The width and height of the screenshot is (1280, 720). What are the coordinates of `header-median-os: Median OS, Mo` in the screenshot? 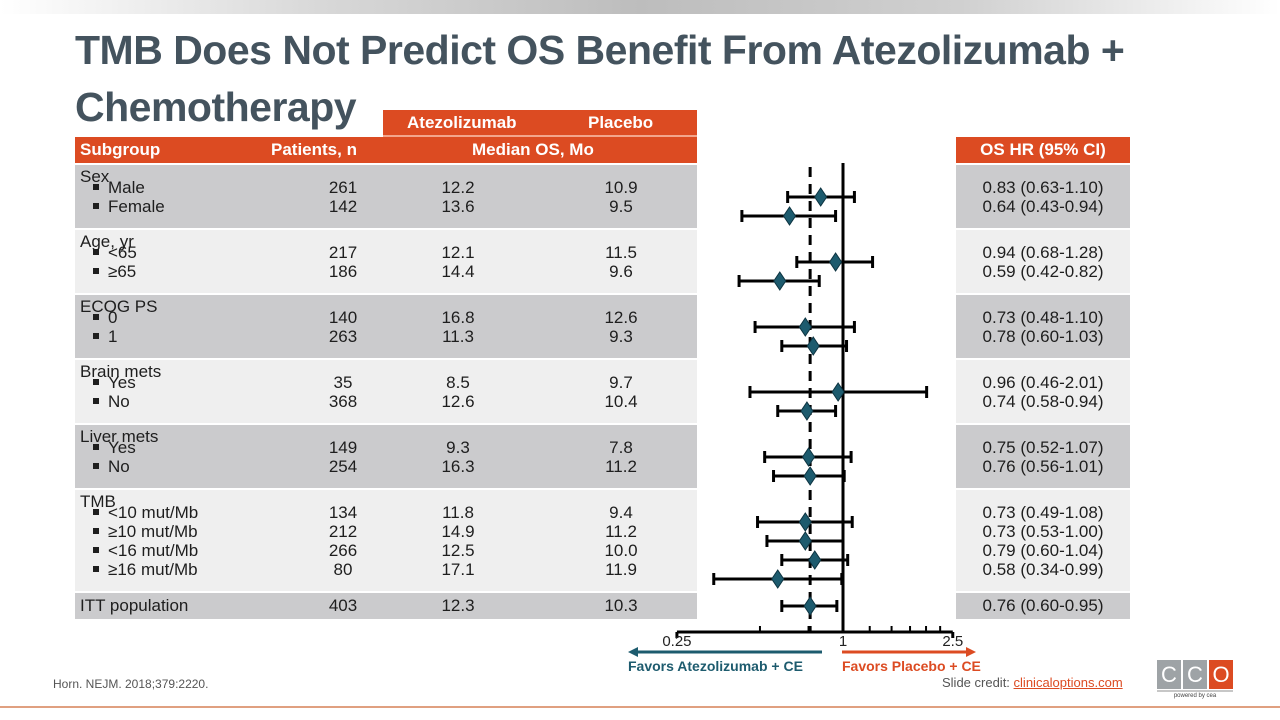 It's located at (533, 149).